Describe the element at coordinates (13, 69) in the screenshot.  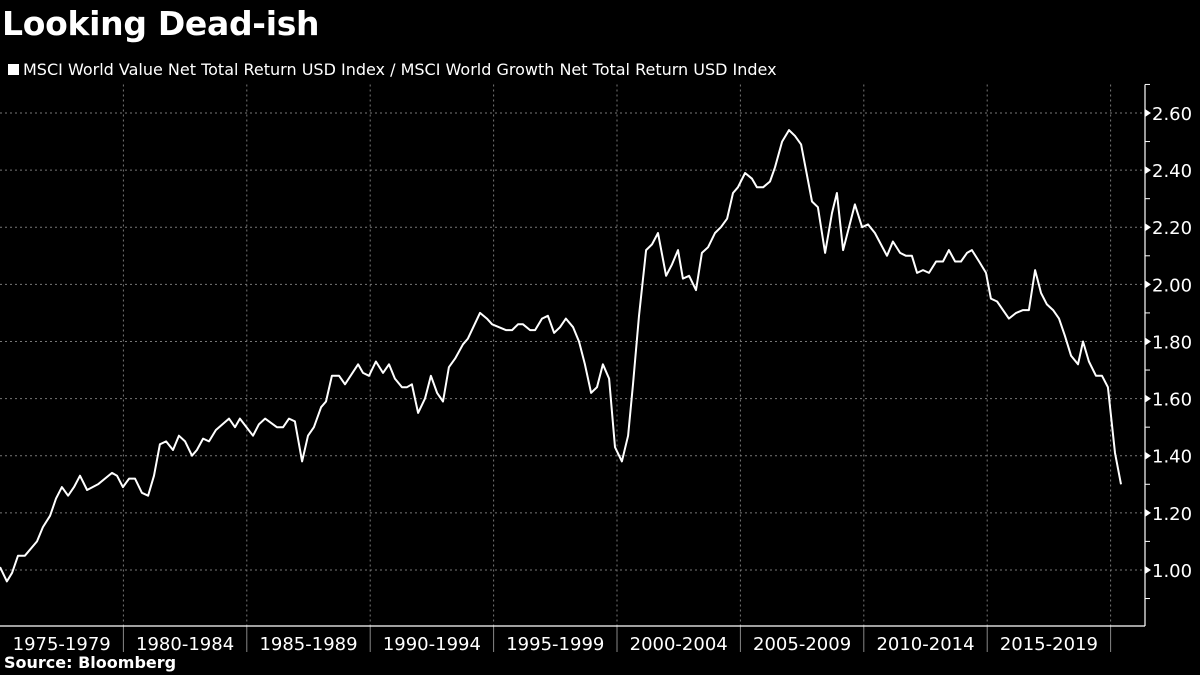
I see `legend-swatch` at that location.